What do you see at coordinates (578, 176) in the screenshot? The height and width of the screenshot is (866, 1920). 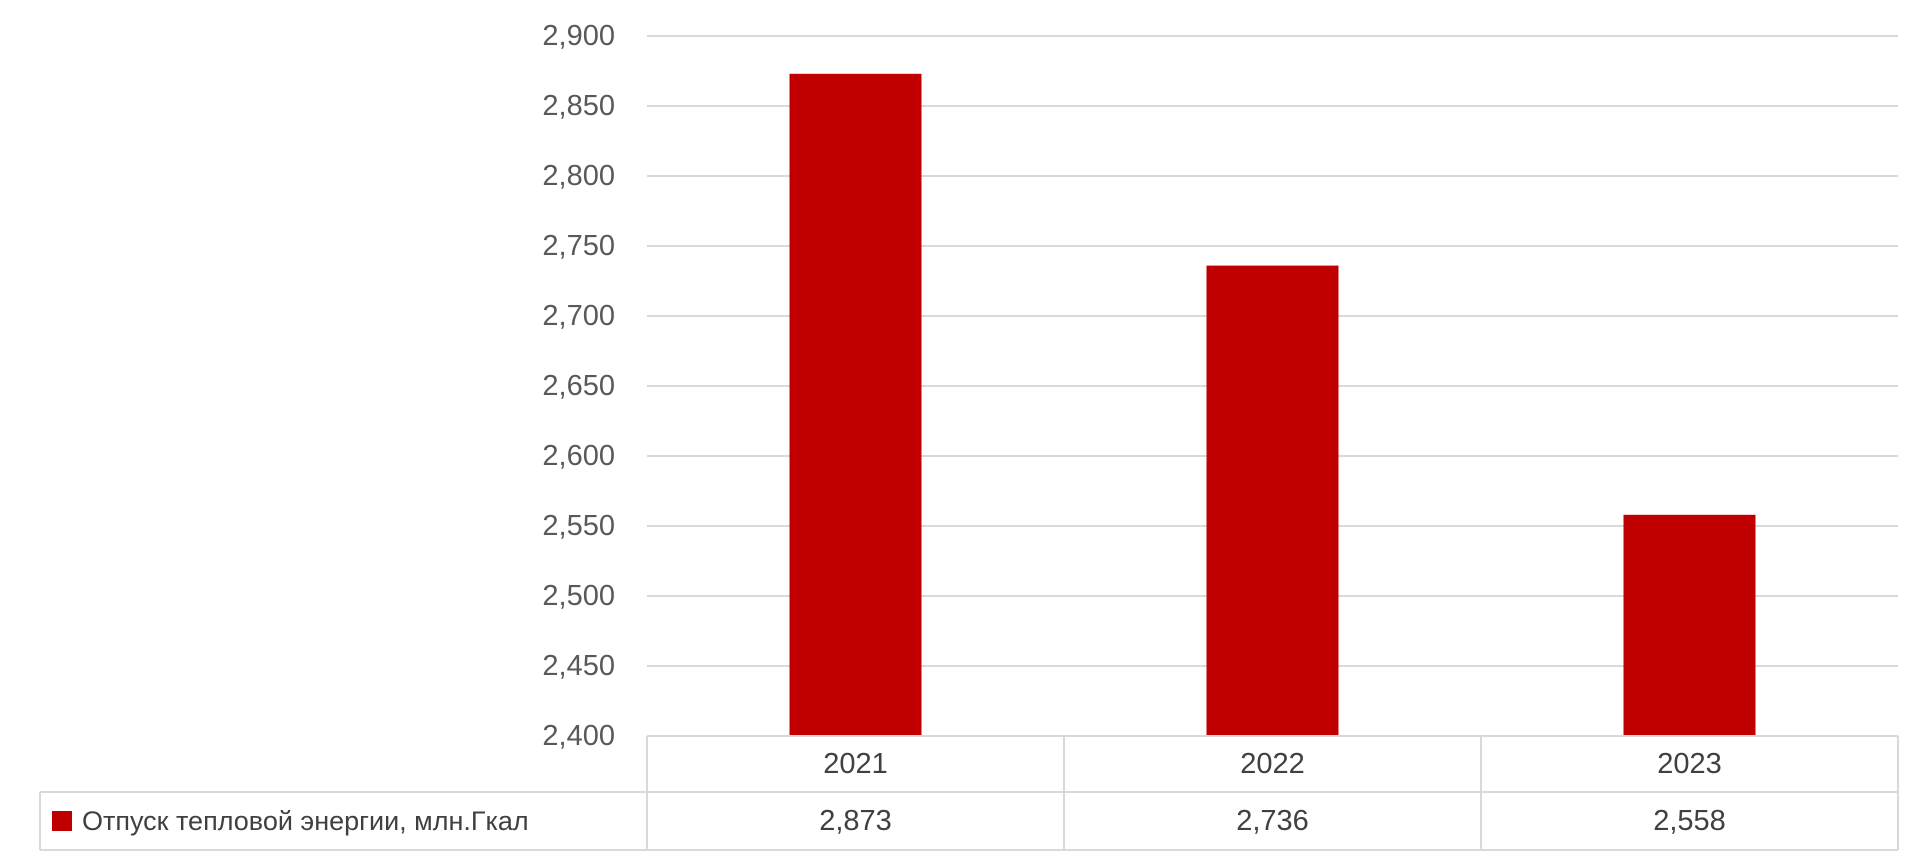 I see `y-tick-label: 2,800` at bounding box center [578, 176].